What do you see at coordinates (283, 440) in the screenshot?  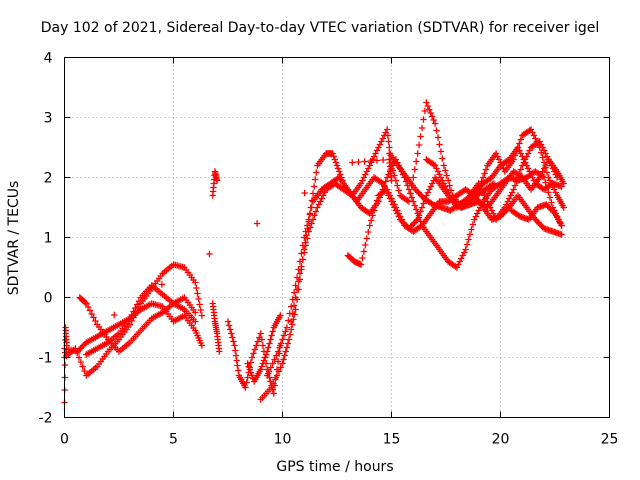 I see `x-tick-label: 10` at bounding box center [283, 440].